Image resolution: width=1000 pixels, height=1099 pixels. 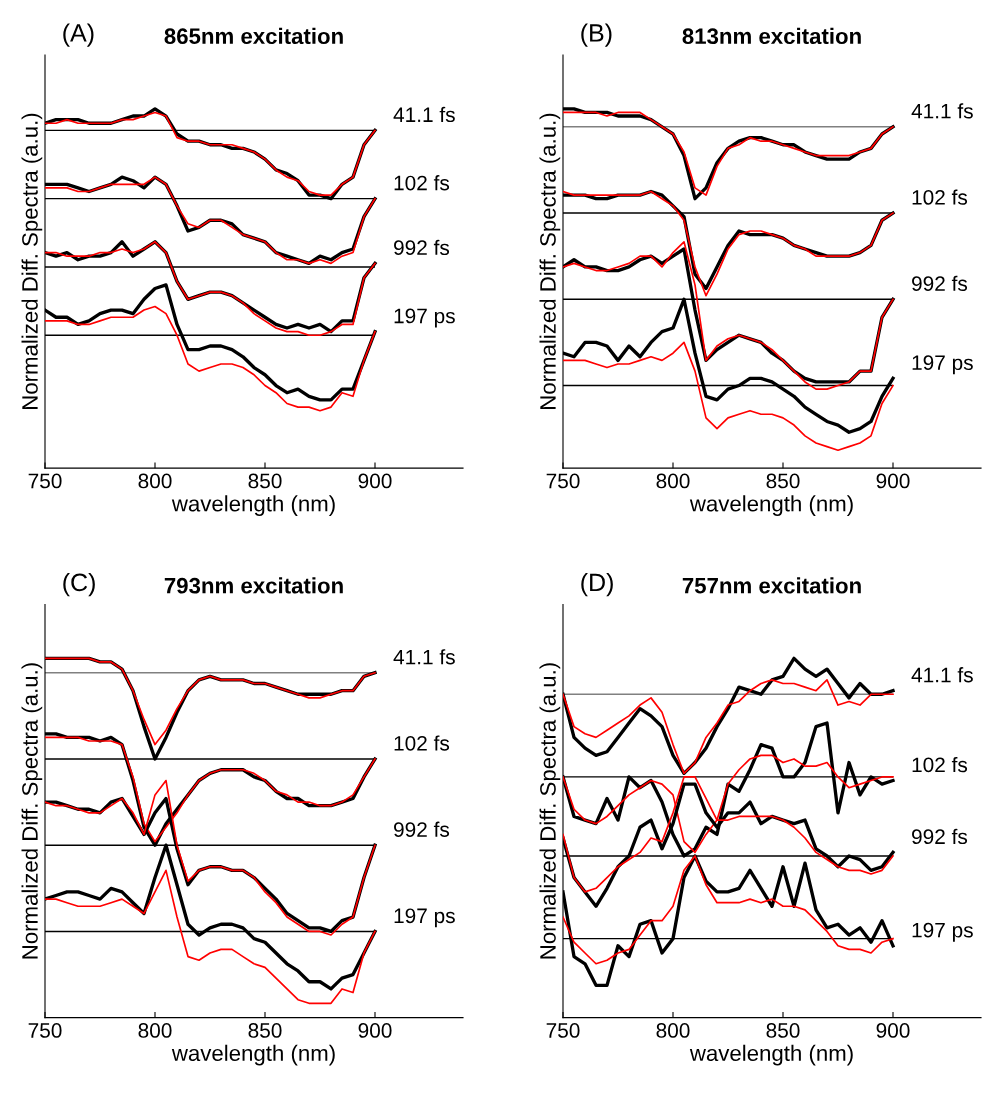 I want to click on chart-title: 793nm excitation, so click(x=253, y=585).